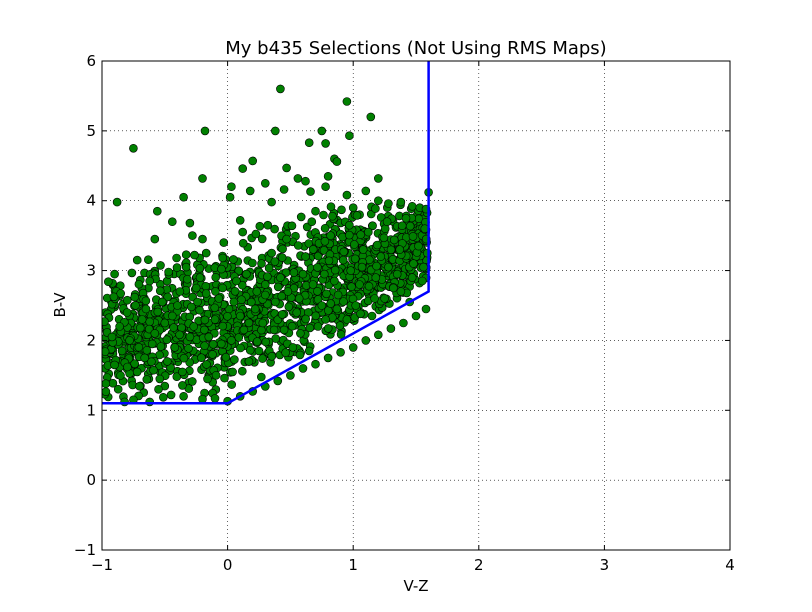  What do you see at coordinates (228, 565) in the screenshot?
I see `x-tick-label: 0` at bounding box center [228, 565].